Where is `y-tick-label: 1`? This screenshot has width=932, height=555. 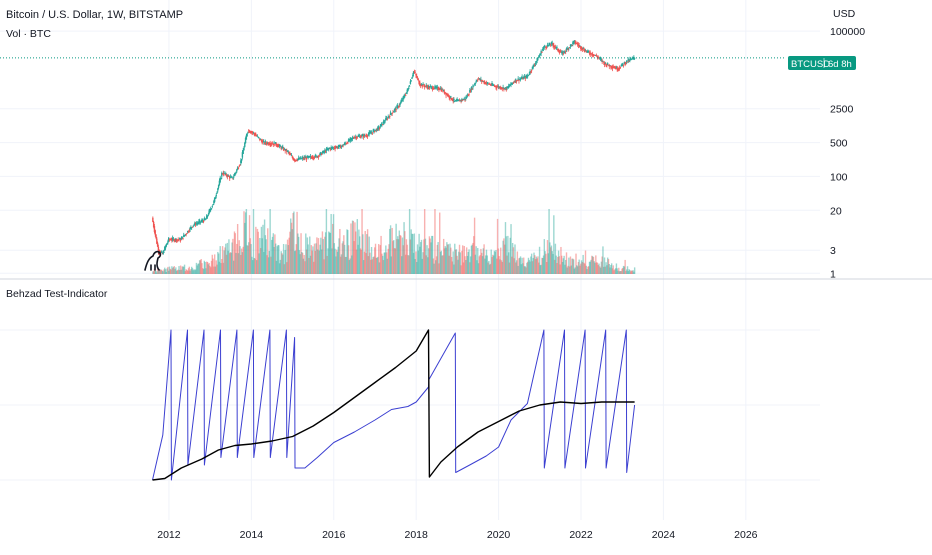 y-tick-label: 1 is located at coordinates (833, 274).